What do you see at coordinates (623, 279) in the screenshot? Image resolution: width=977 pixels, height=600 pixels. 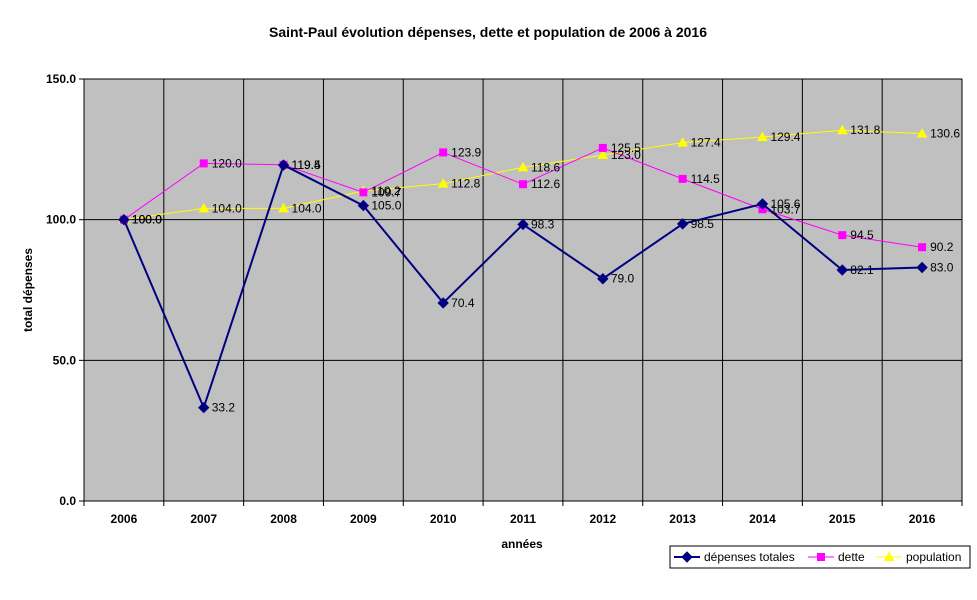 I see `data-label-depenses: 79.0` at bounding box center [623, 279].